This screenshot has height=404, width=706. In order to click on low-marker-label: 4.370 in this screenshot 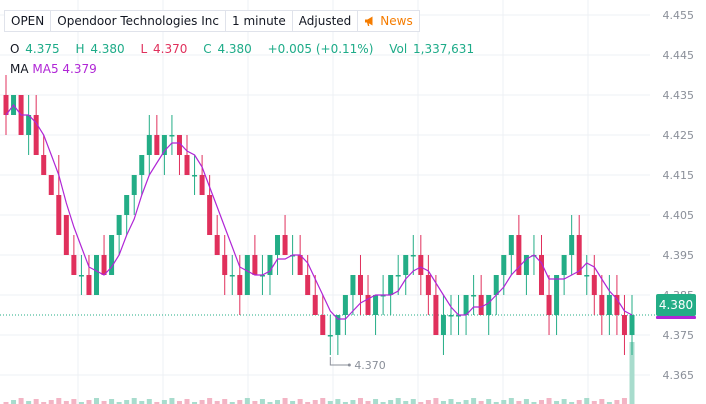, I will do `click(370, 365)`.